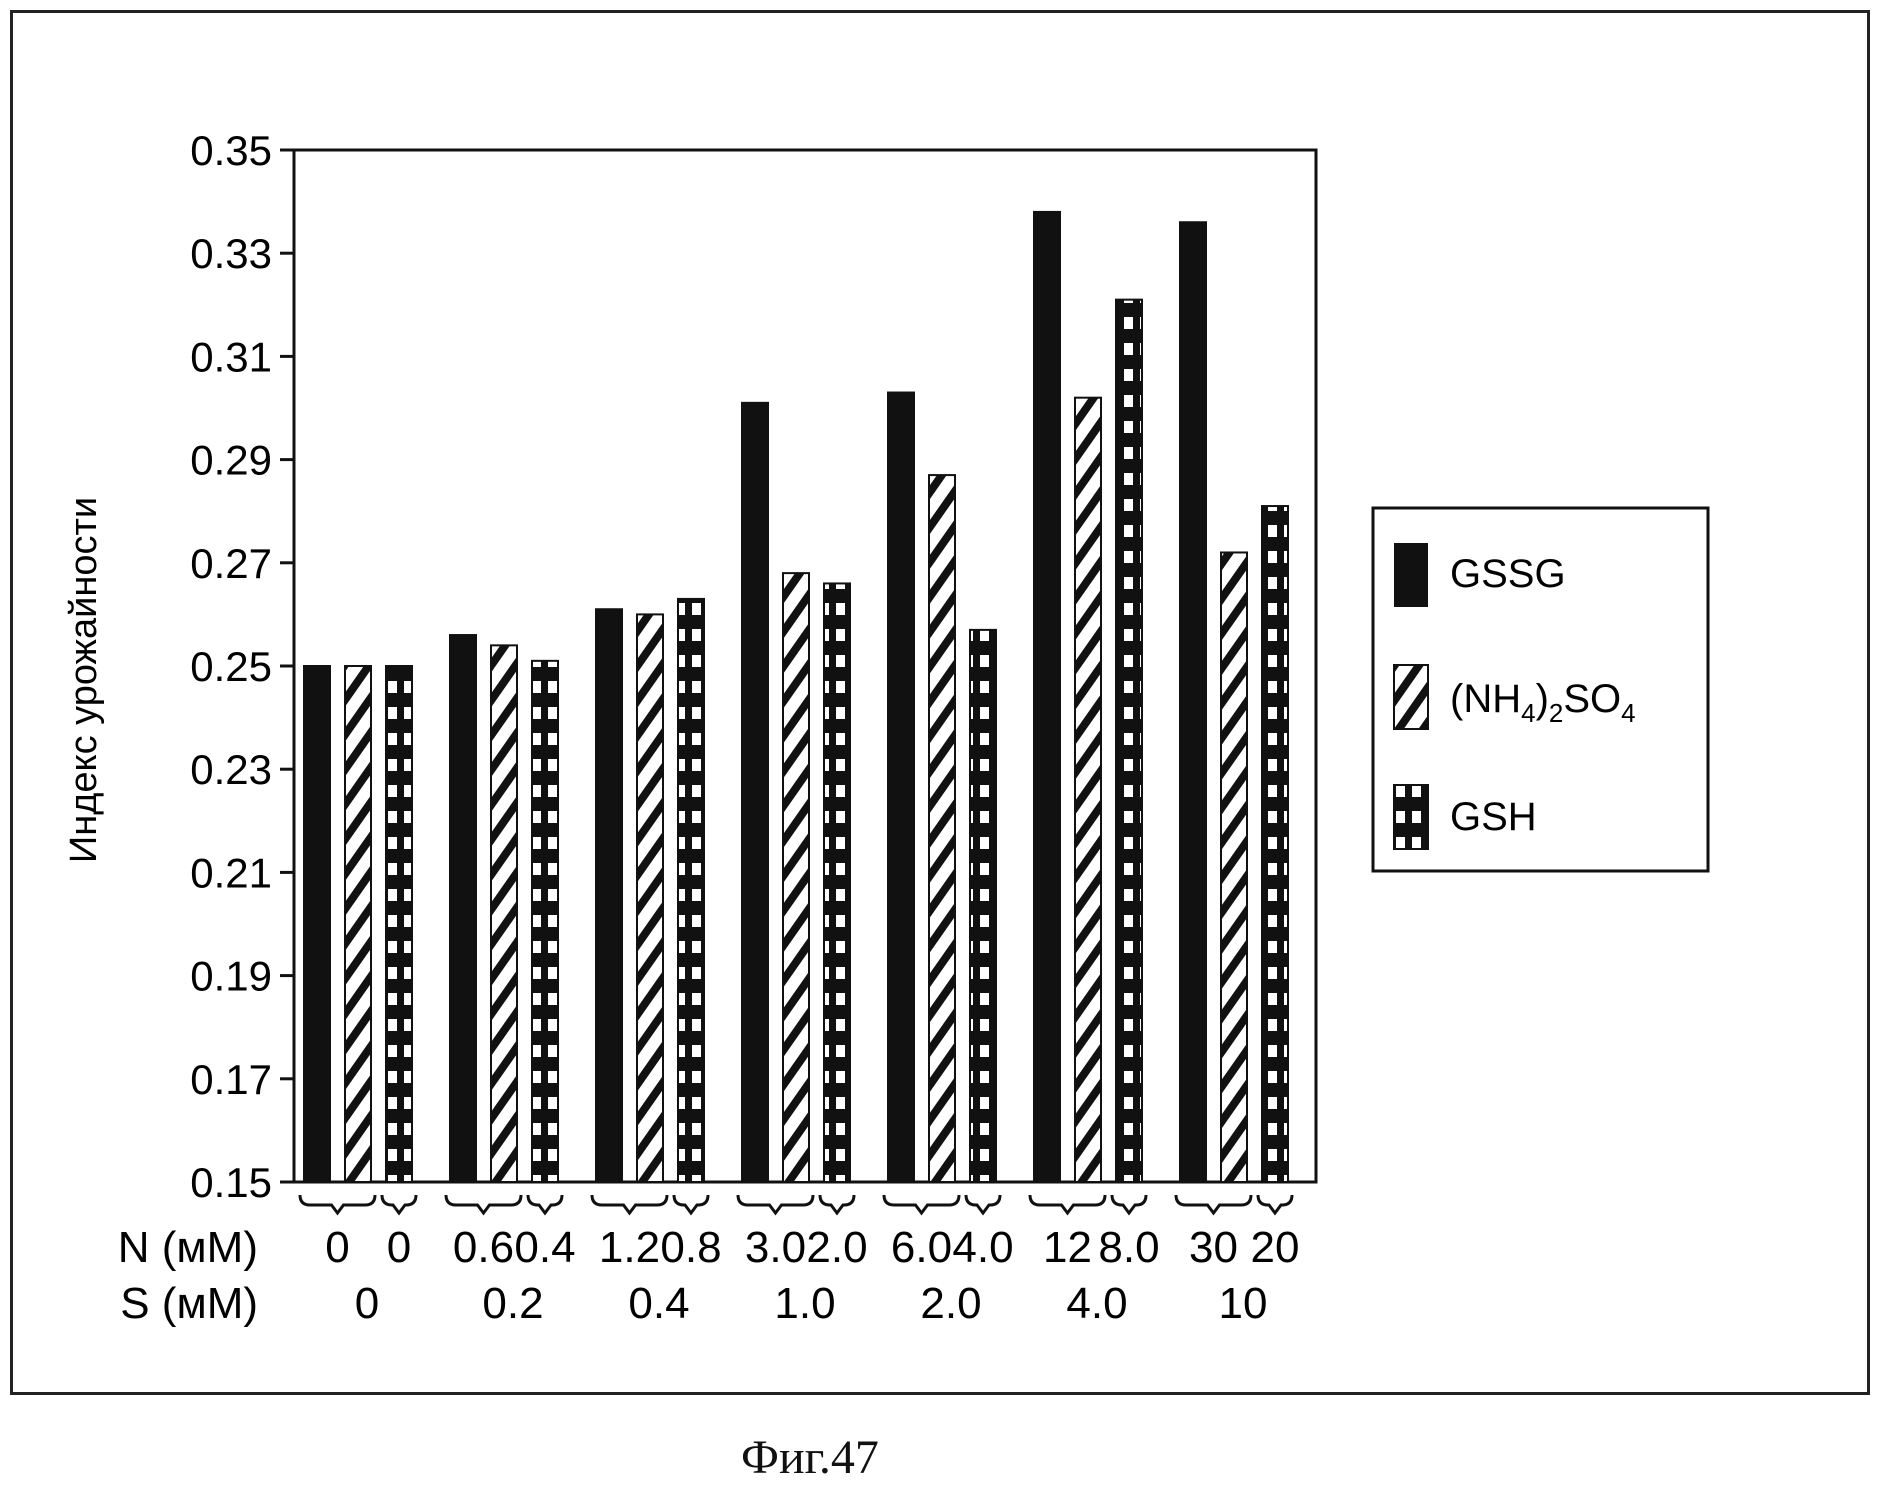 Image resolution: width=1890 pixels, height=1491 pixels. I want to click on y-tick-label: 0.15, so click(231, 1182).